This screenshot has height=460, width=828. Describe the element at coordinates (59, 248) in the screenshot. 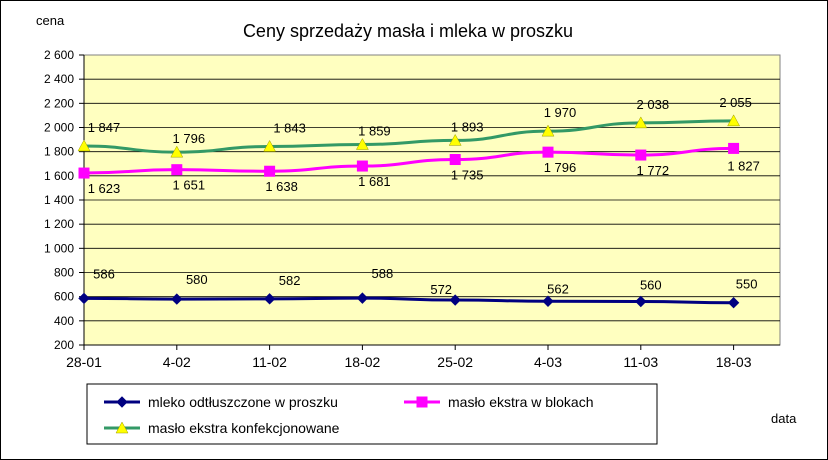

I see `y-tick-label: 1 000` at that location.